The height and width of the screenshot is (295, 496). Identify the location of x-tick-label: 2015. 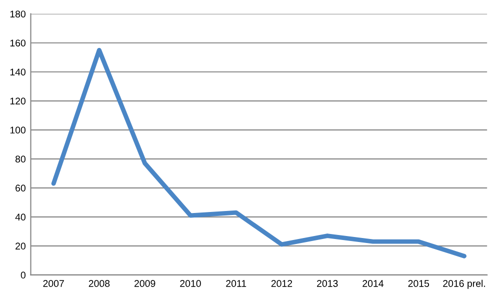
(419, 283).